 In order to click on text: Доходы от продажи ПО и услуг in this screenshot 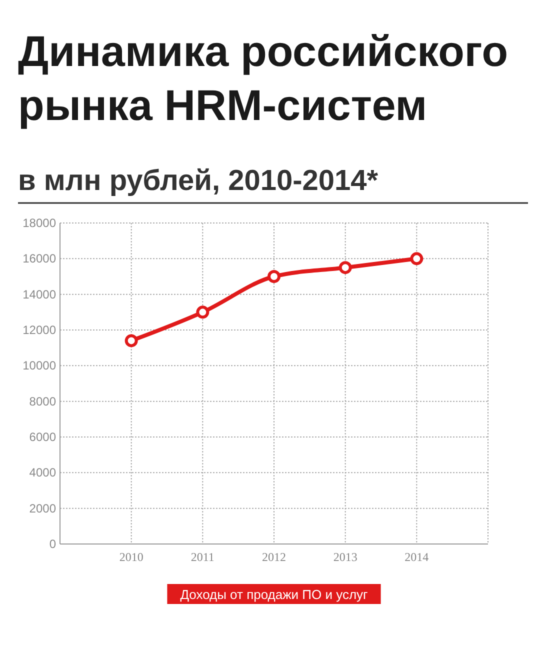, I will do `click(274, 594)`.